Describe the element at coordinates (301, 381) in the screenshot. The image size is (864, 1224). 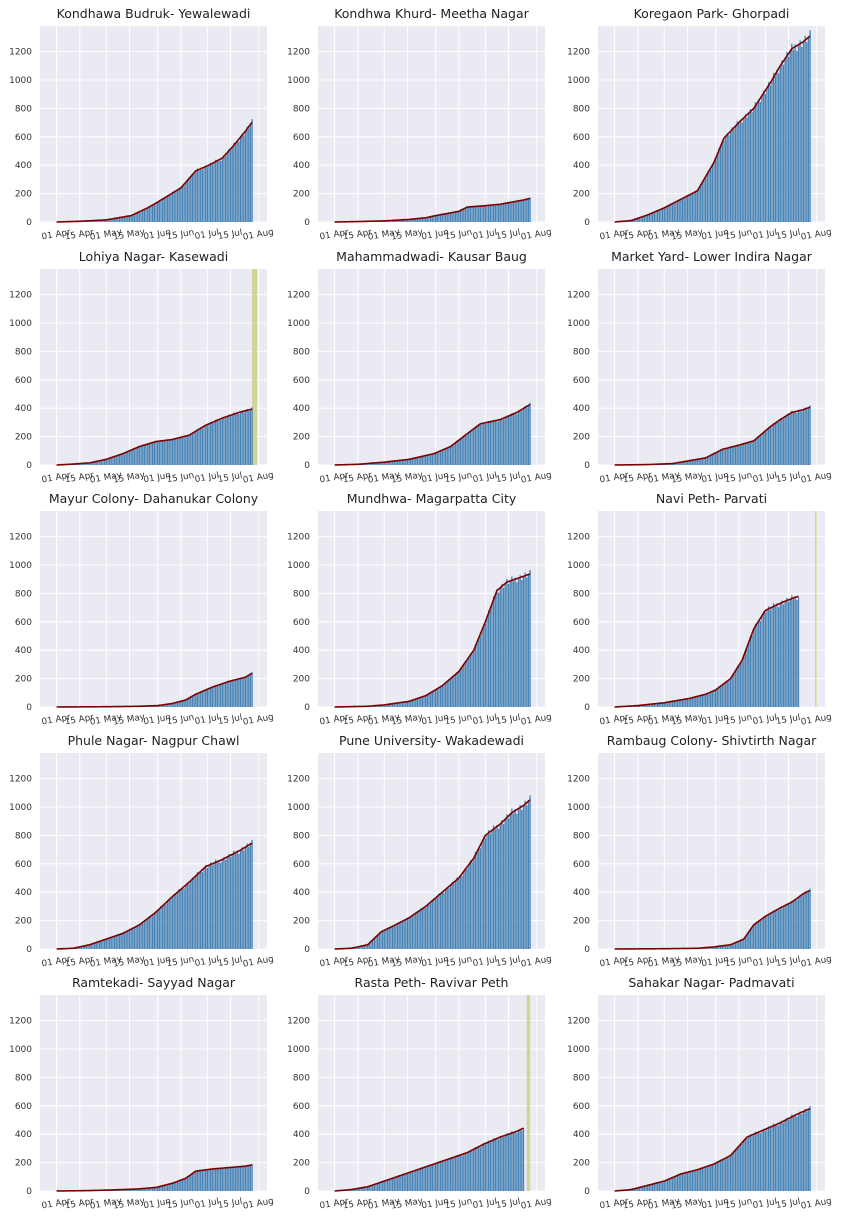
I see `y-tick-label: 600` at that location.